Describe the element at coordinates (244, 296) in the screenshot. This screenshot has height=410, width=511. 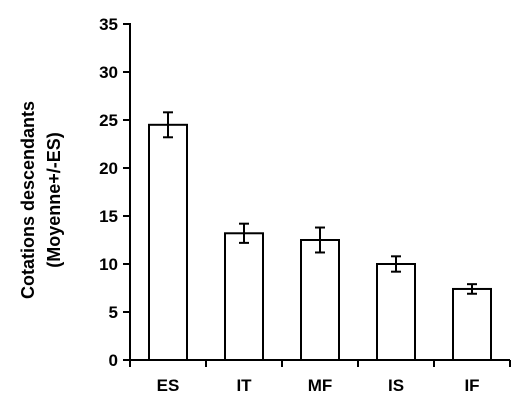
I see `bar-it` at that location.